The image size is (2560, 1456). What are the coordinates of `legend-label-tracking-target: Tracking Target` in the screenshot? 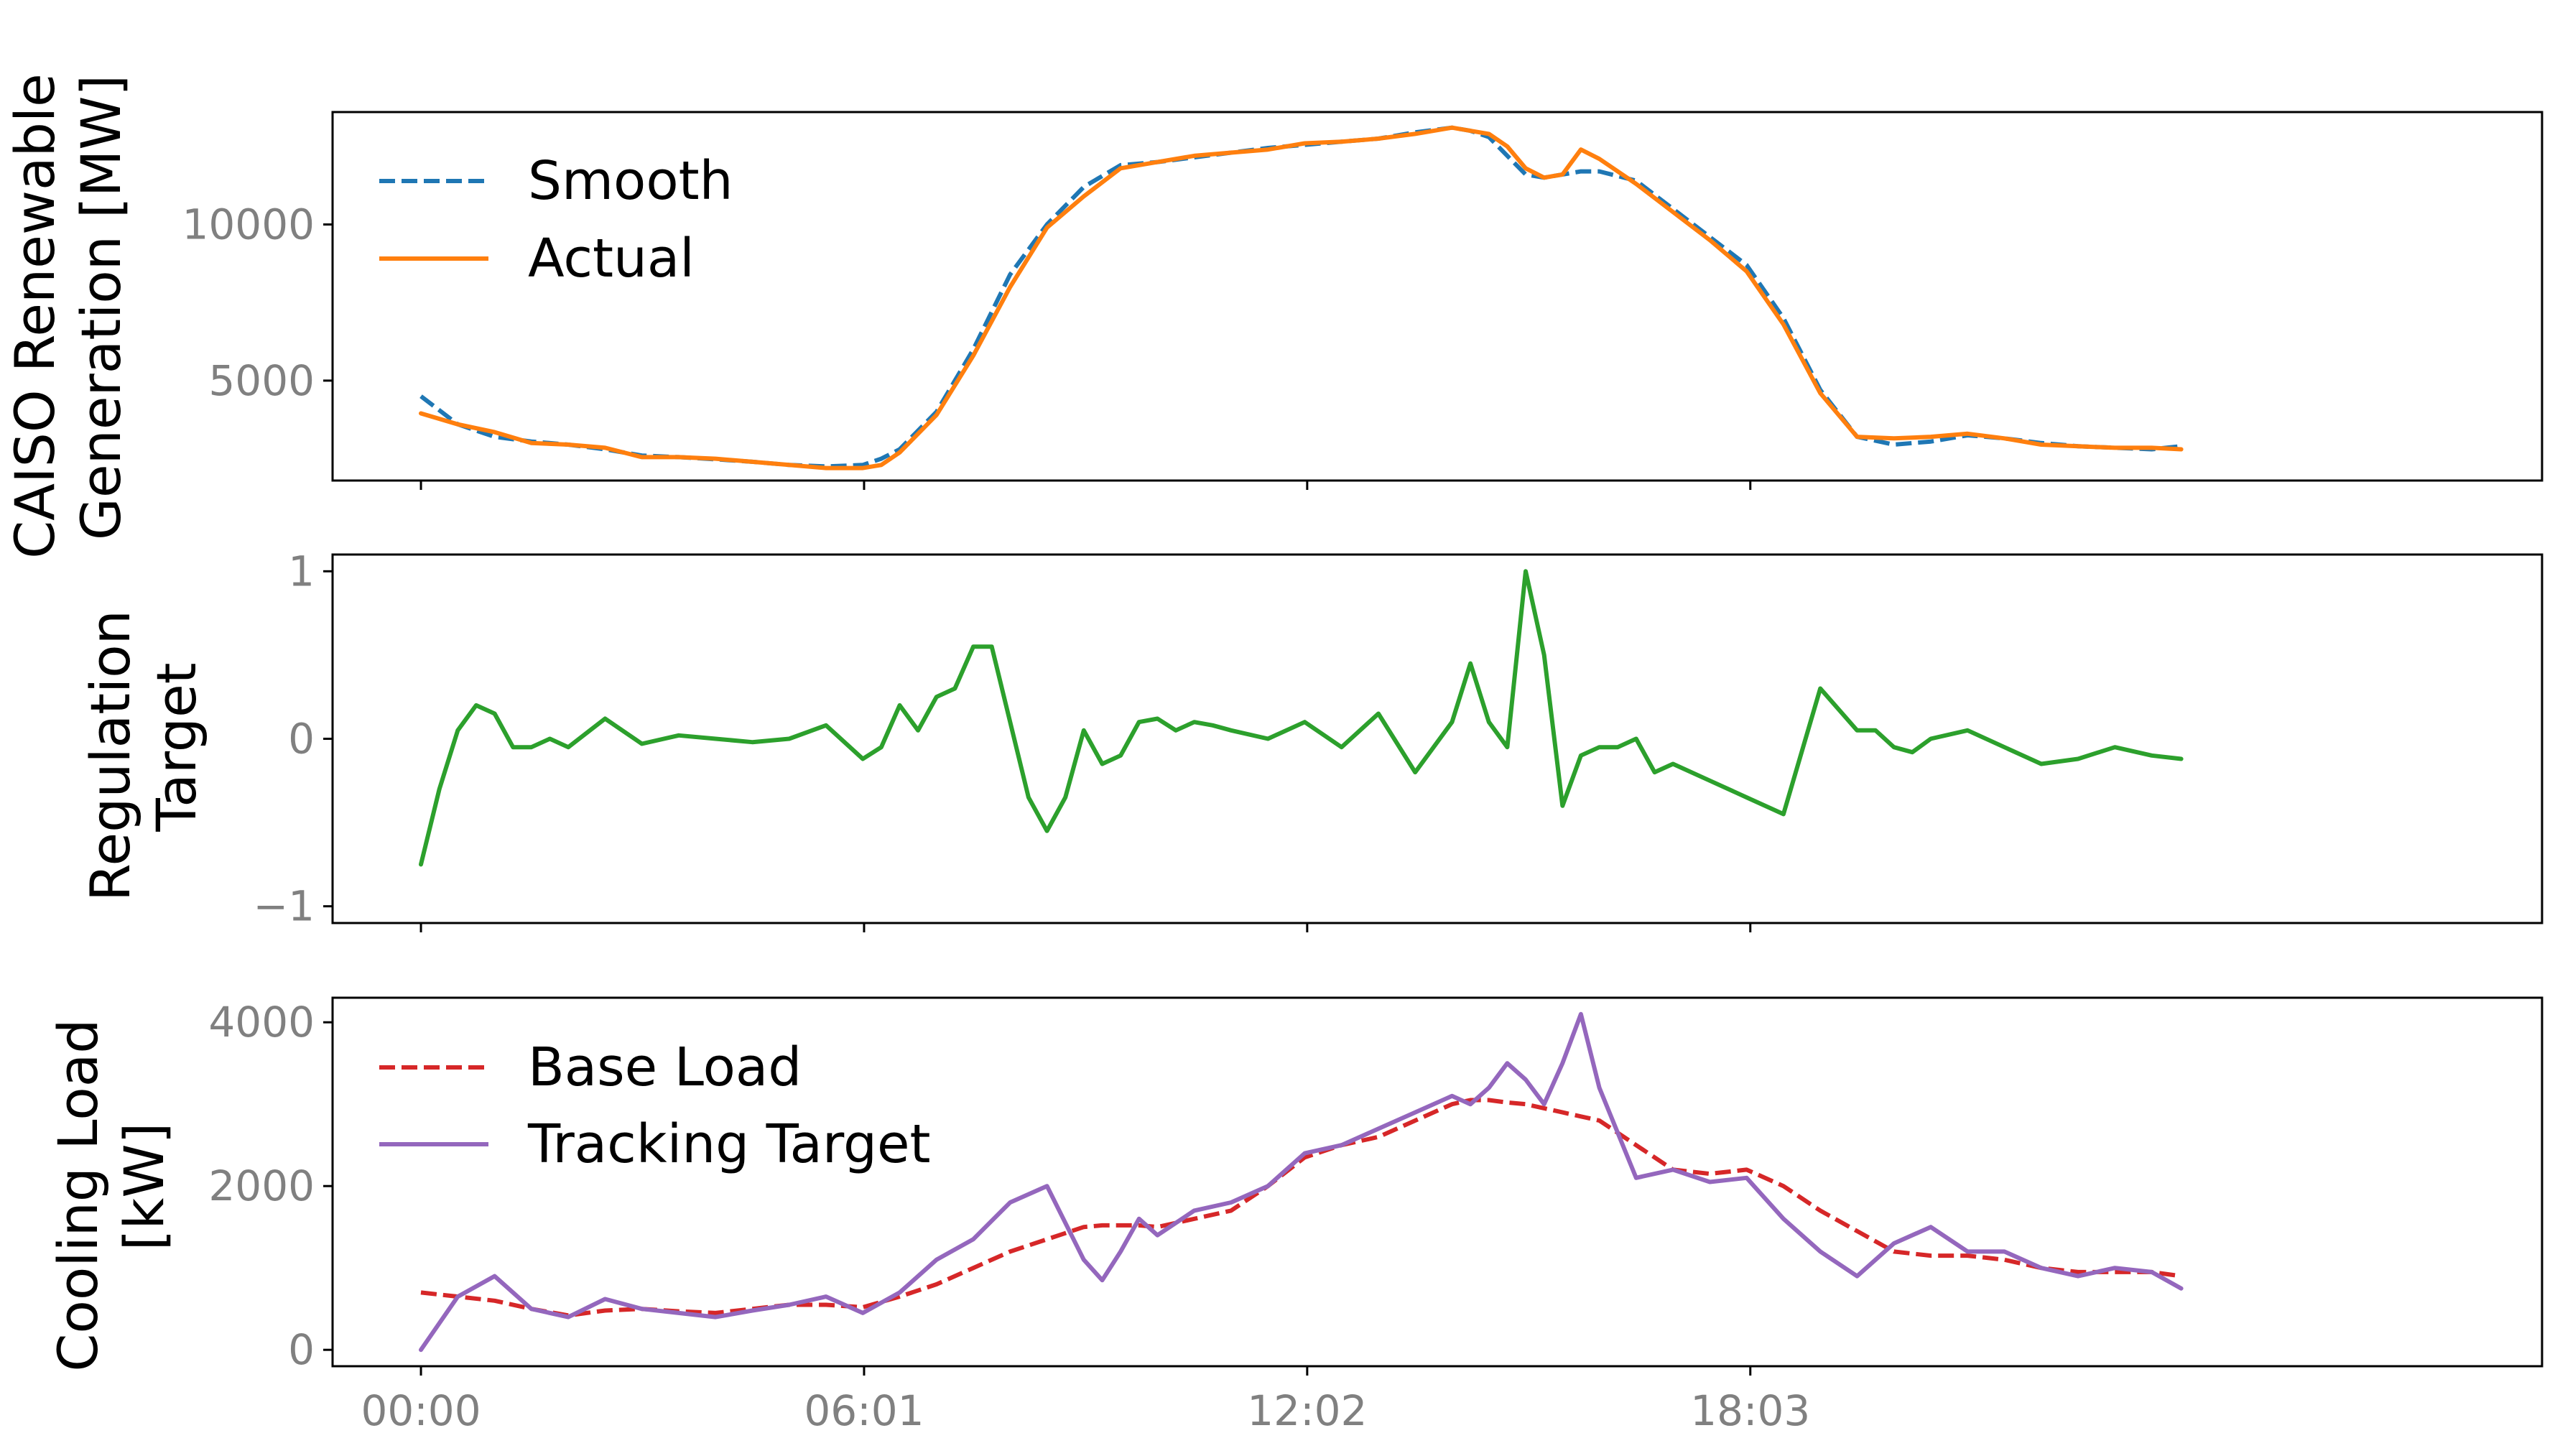 It's located at (729, 1144).